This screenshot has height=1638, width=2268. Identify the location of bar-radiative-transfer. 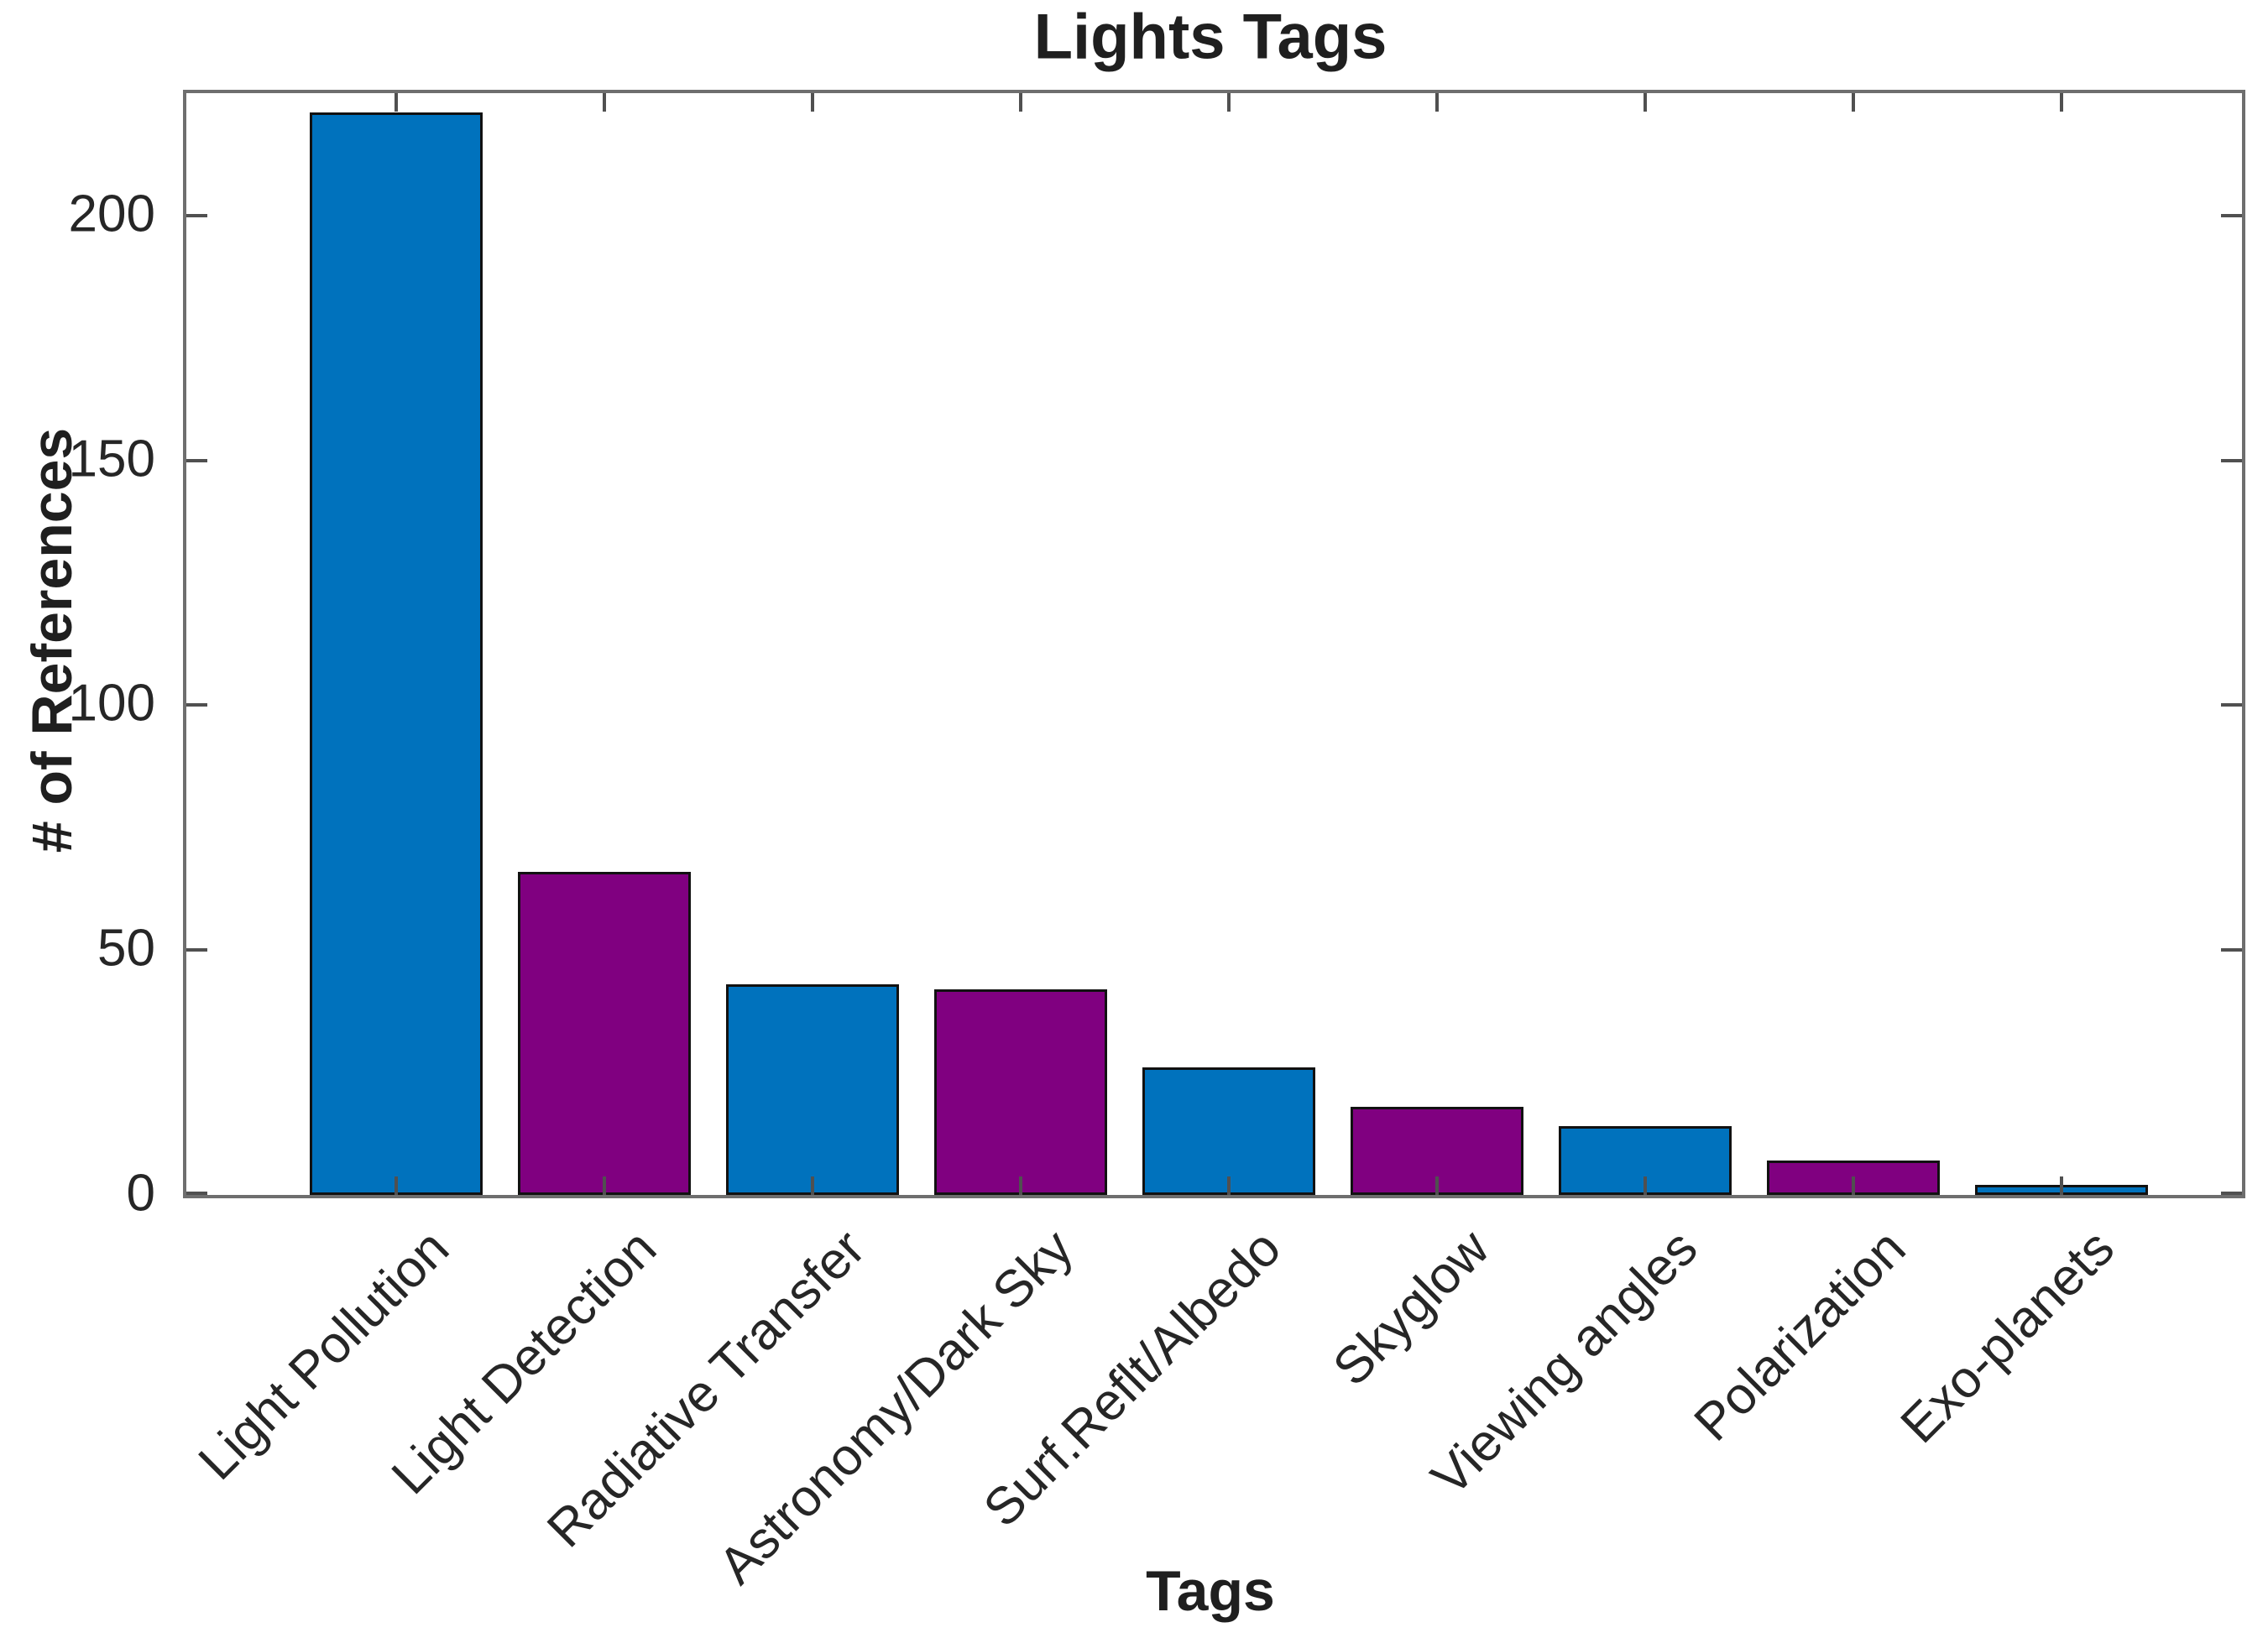
(812, 1089).